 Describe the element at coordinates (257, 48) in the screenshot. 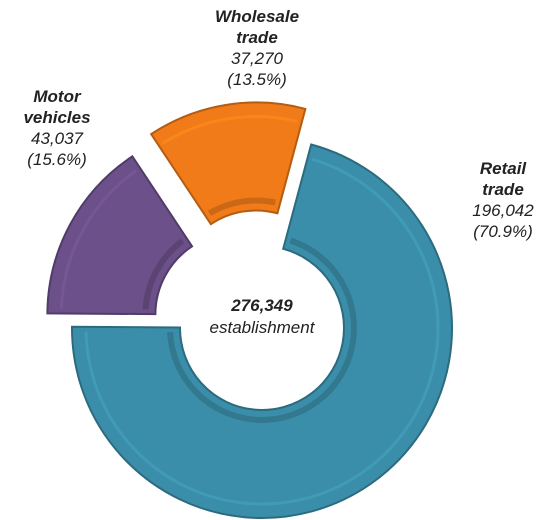

I see `segment-label: Wholesale trade 37,270 (13.5%)` at that location.